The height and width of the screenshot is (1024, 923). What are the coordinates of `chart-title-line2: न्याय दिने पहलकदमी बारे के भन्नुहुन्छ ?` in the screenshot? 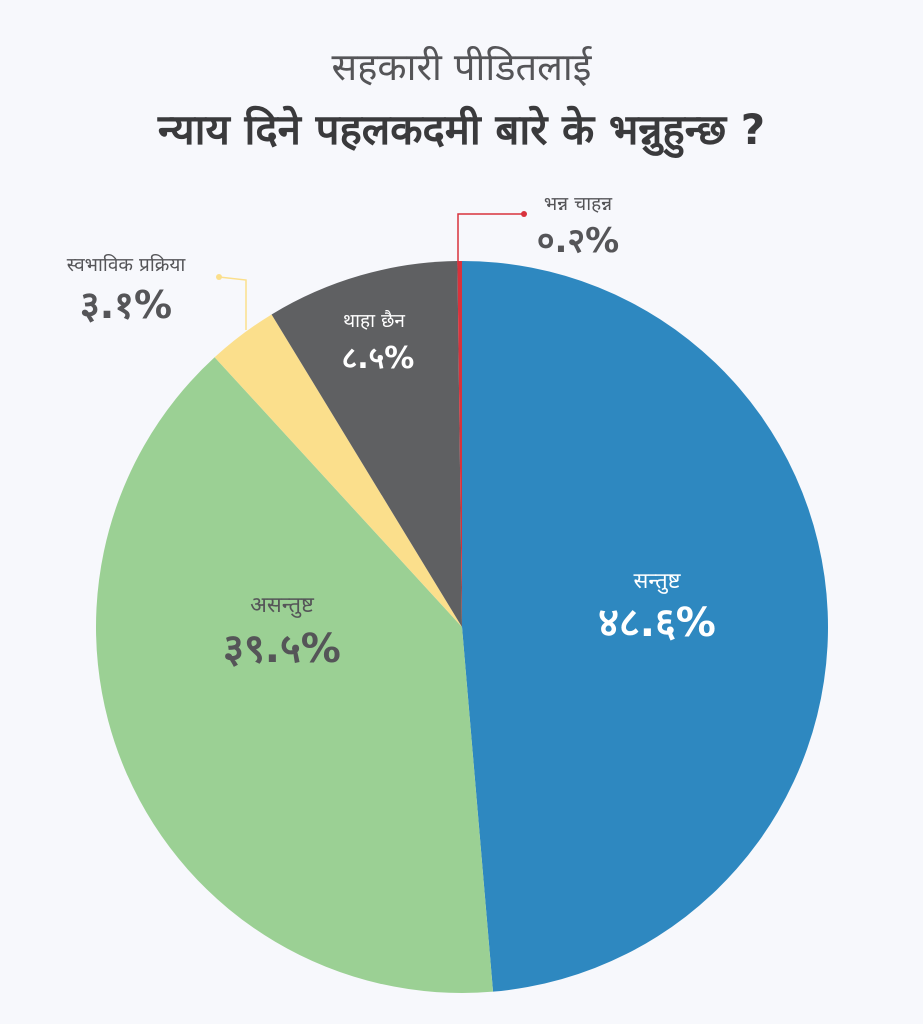 It's located at (461, 129).